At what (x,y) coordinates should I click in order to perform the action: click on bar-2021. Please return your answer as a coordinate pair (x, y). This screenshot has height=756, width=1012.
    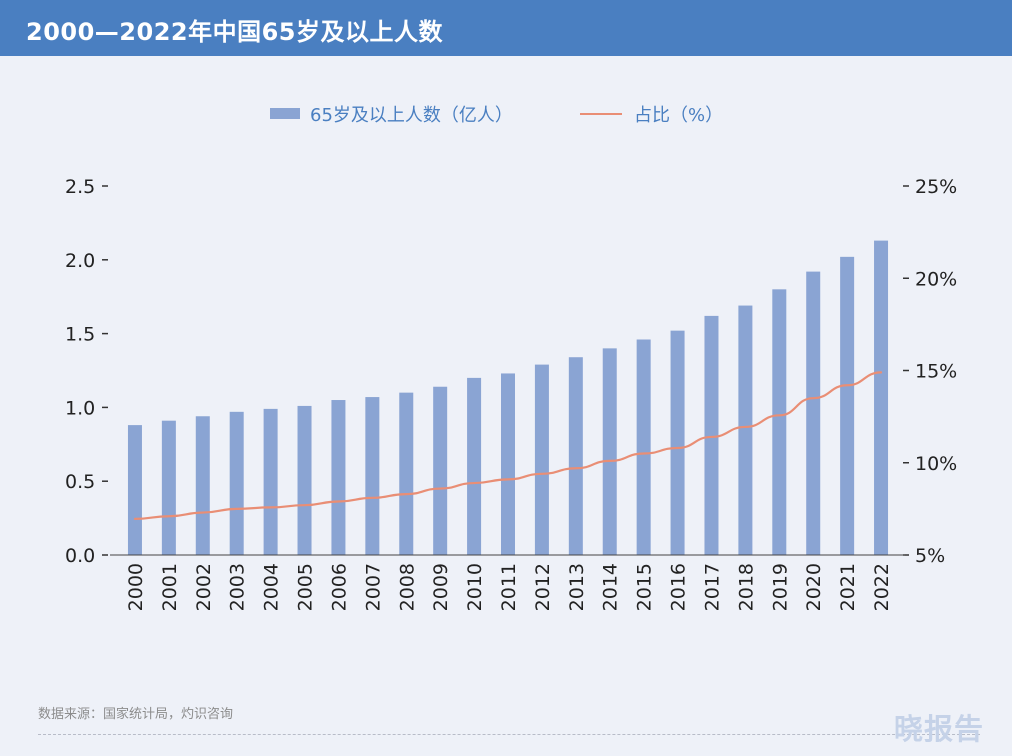
    Looking at the image, I should click on (847, 405).